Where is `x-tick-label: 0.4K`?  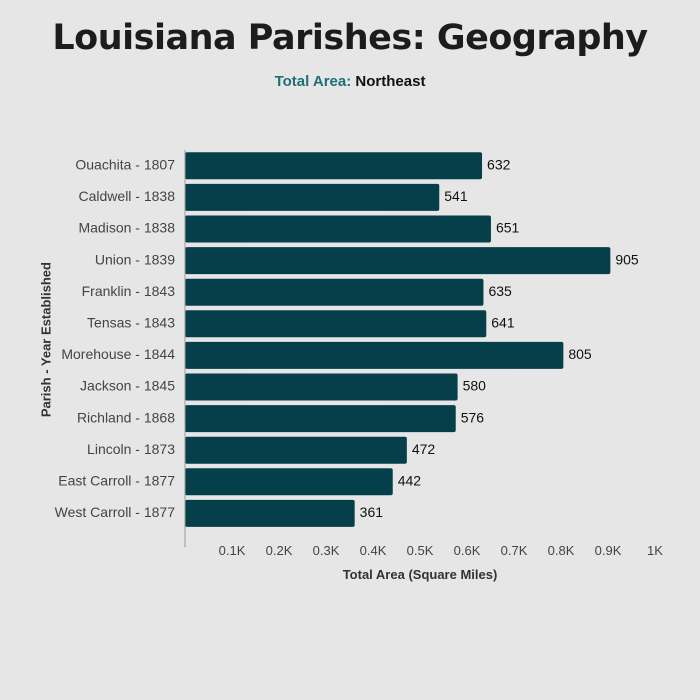 x-tick-label: 0.4K is located at coordinates (373, 550).